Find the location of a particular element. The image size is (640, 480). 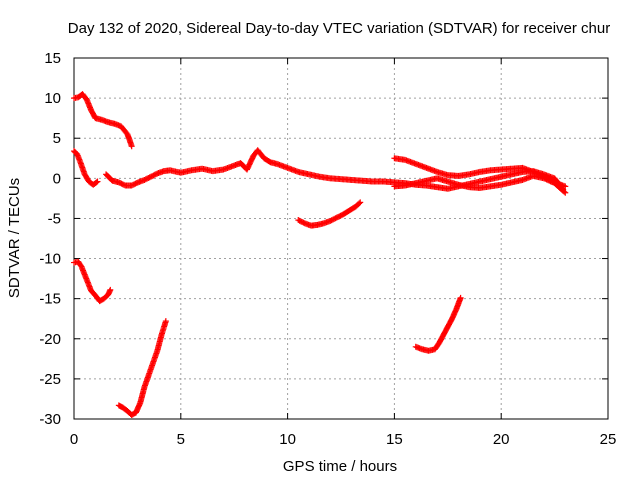

y-tick-label: -10 is located at coordinates (50, 259).